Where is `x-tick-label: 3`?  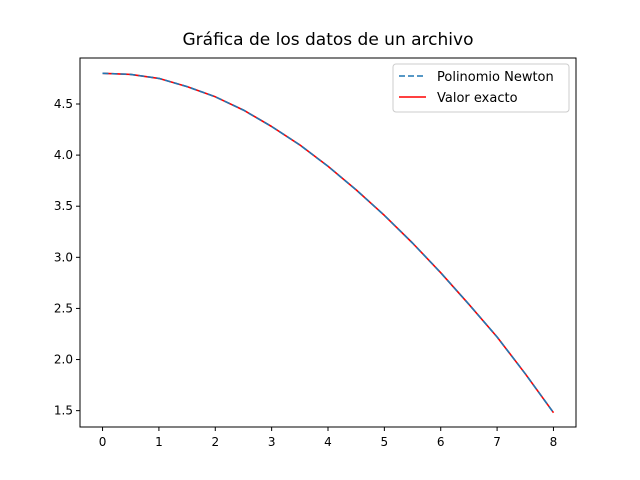 x-tick-label: 3 is located at coordinates (272, 442).